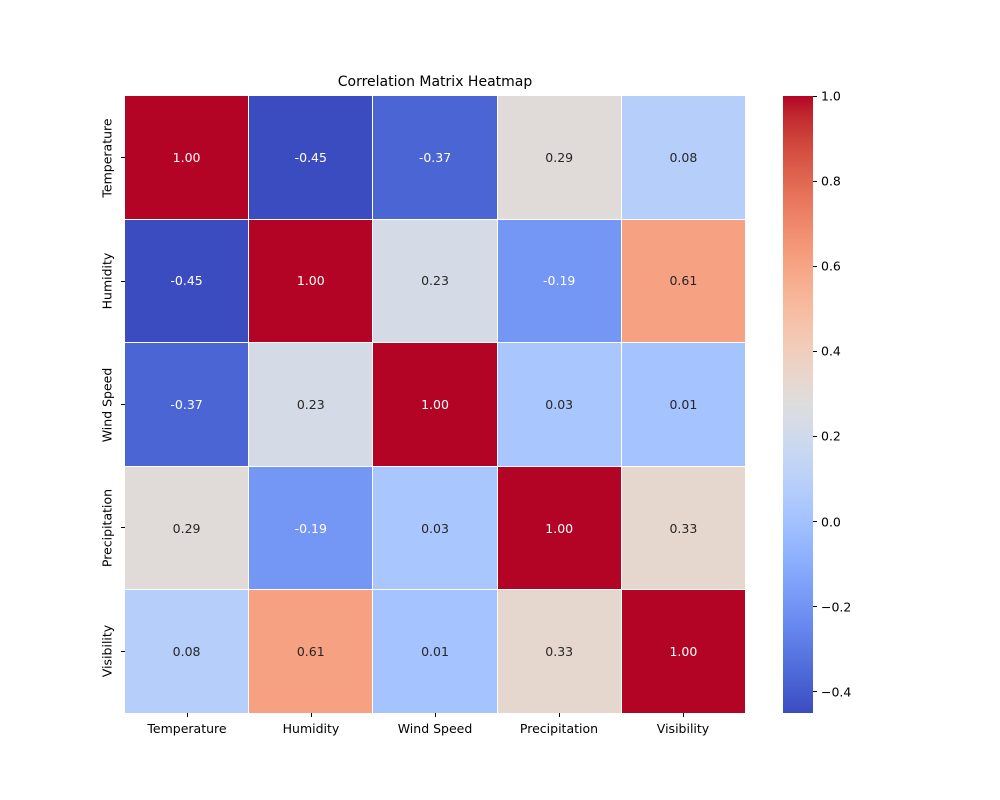  I want to click on heatmap-cell-3-3: 1.00, so click(559, 528).